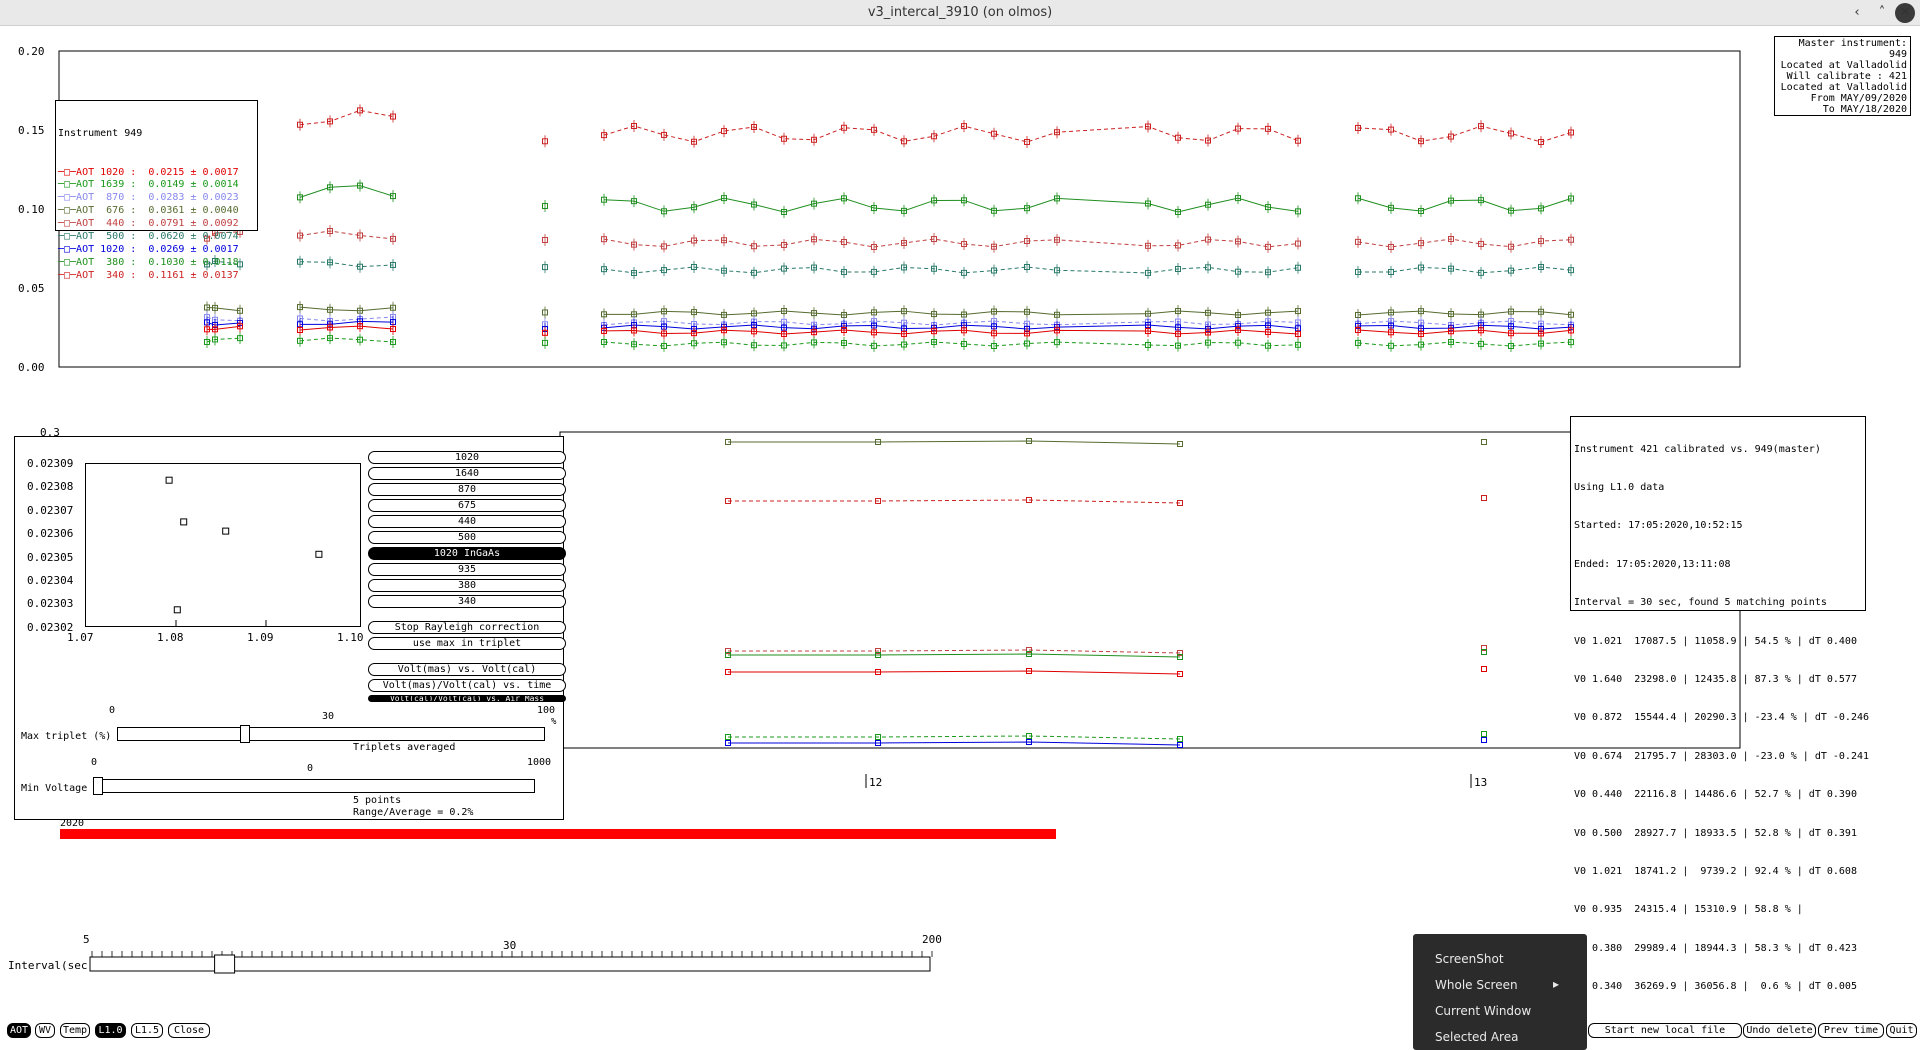 The width and height of the screenshot is (1920, 1050). Describe the element at coordinates (100, 133) in the screenshot. I see `legend-title: Instrument 949` at that location.